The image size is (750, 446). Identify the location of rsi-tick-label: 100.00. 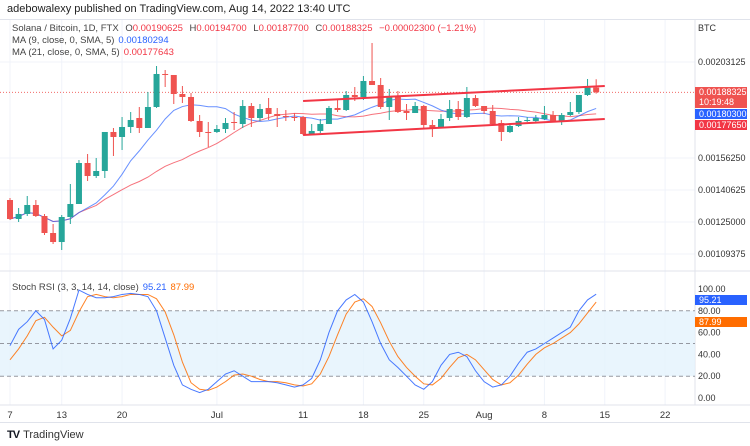
(712, 289).